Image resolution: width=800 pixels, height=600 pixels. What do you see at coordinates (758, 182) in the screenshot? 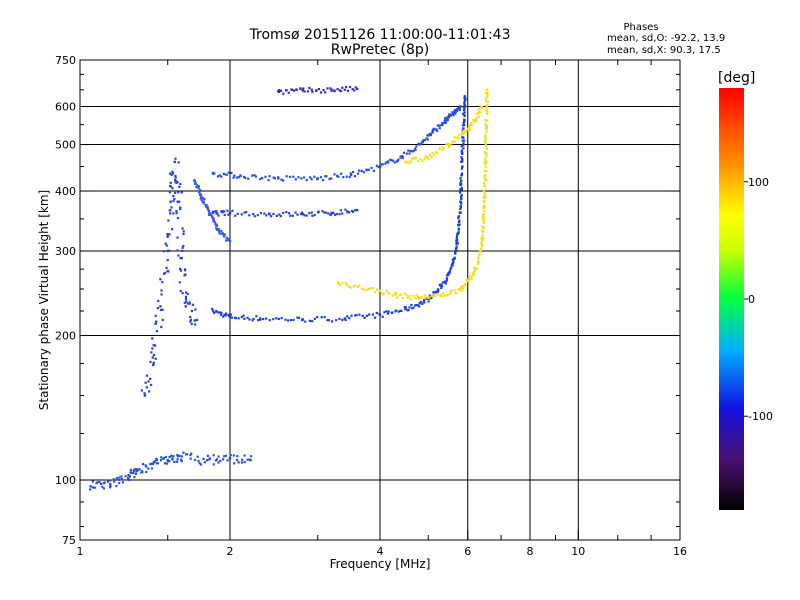
I see `colorbar-tick-label: 100` at bounding box center [758, 182].